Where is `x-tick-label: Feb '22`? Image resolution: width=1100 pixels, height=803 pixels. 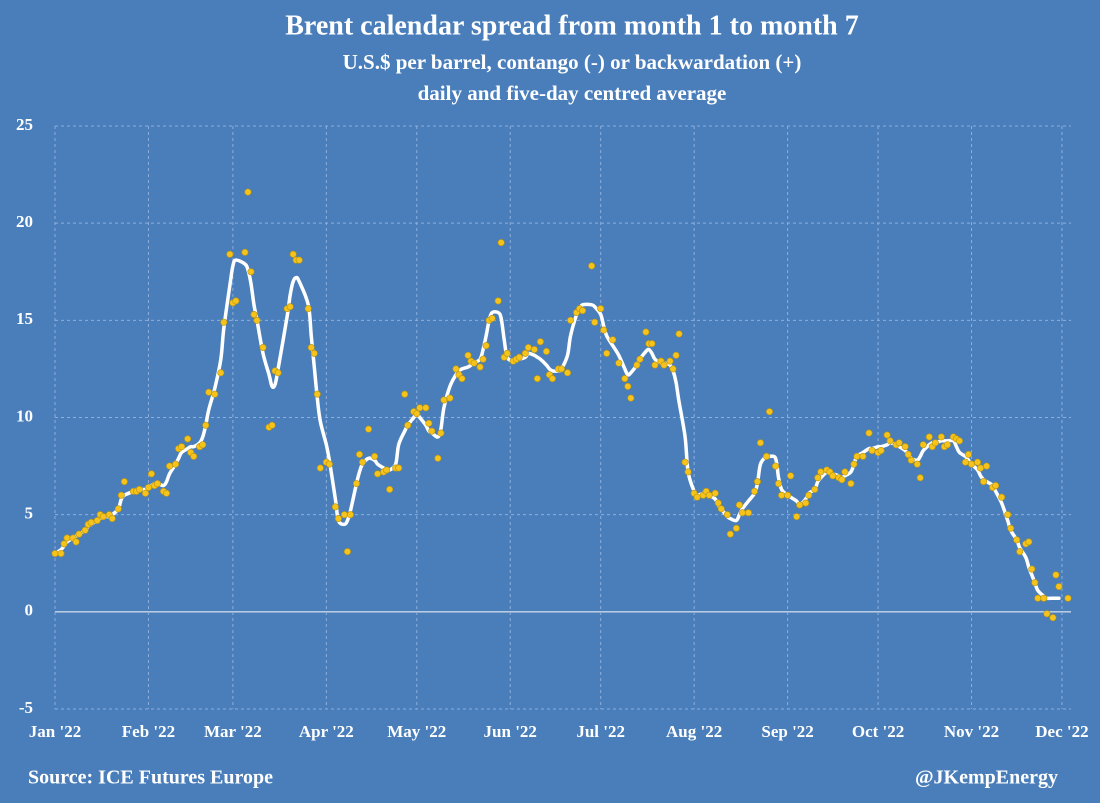 x-tick-label: Feb '22 is located at coordinates (148, 731).